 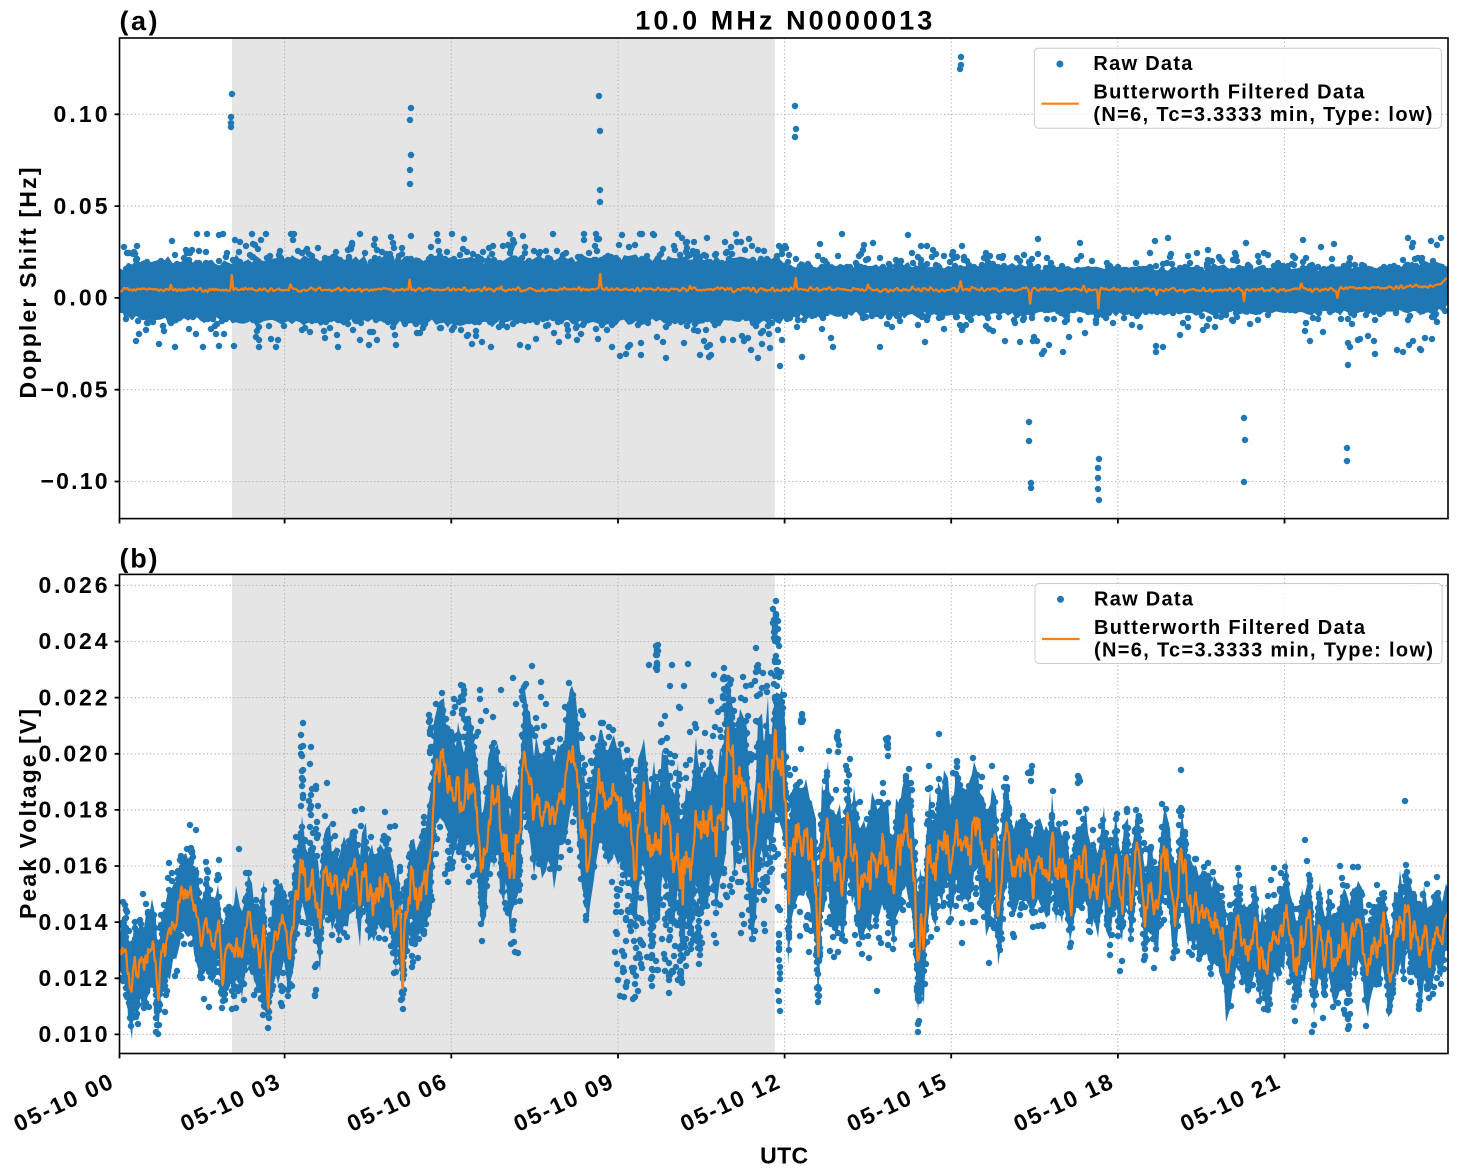 I want to click on svg-text: 0.018, so click(x=73, y=810).